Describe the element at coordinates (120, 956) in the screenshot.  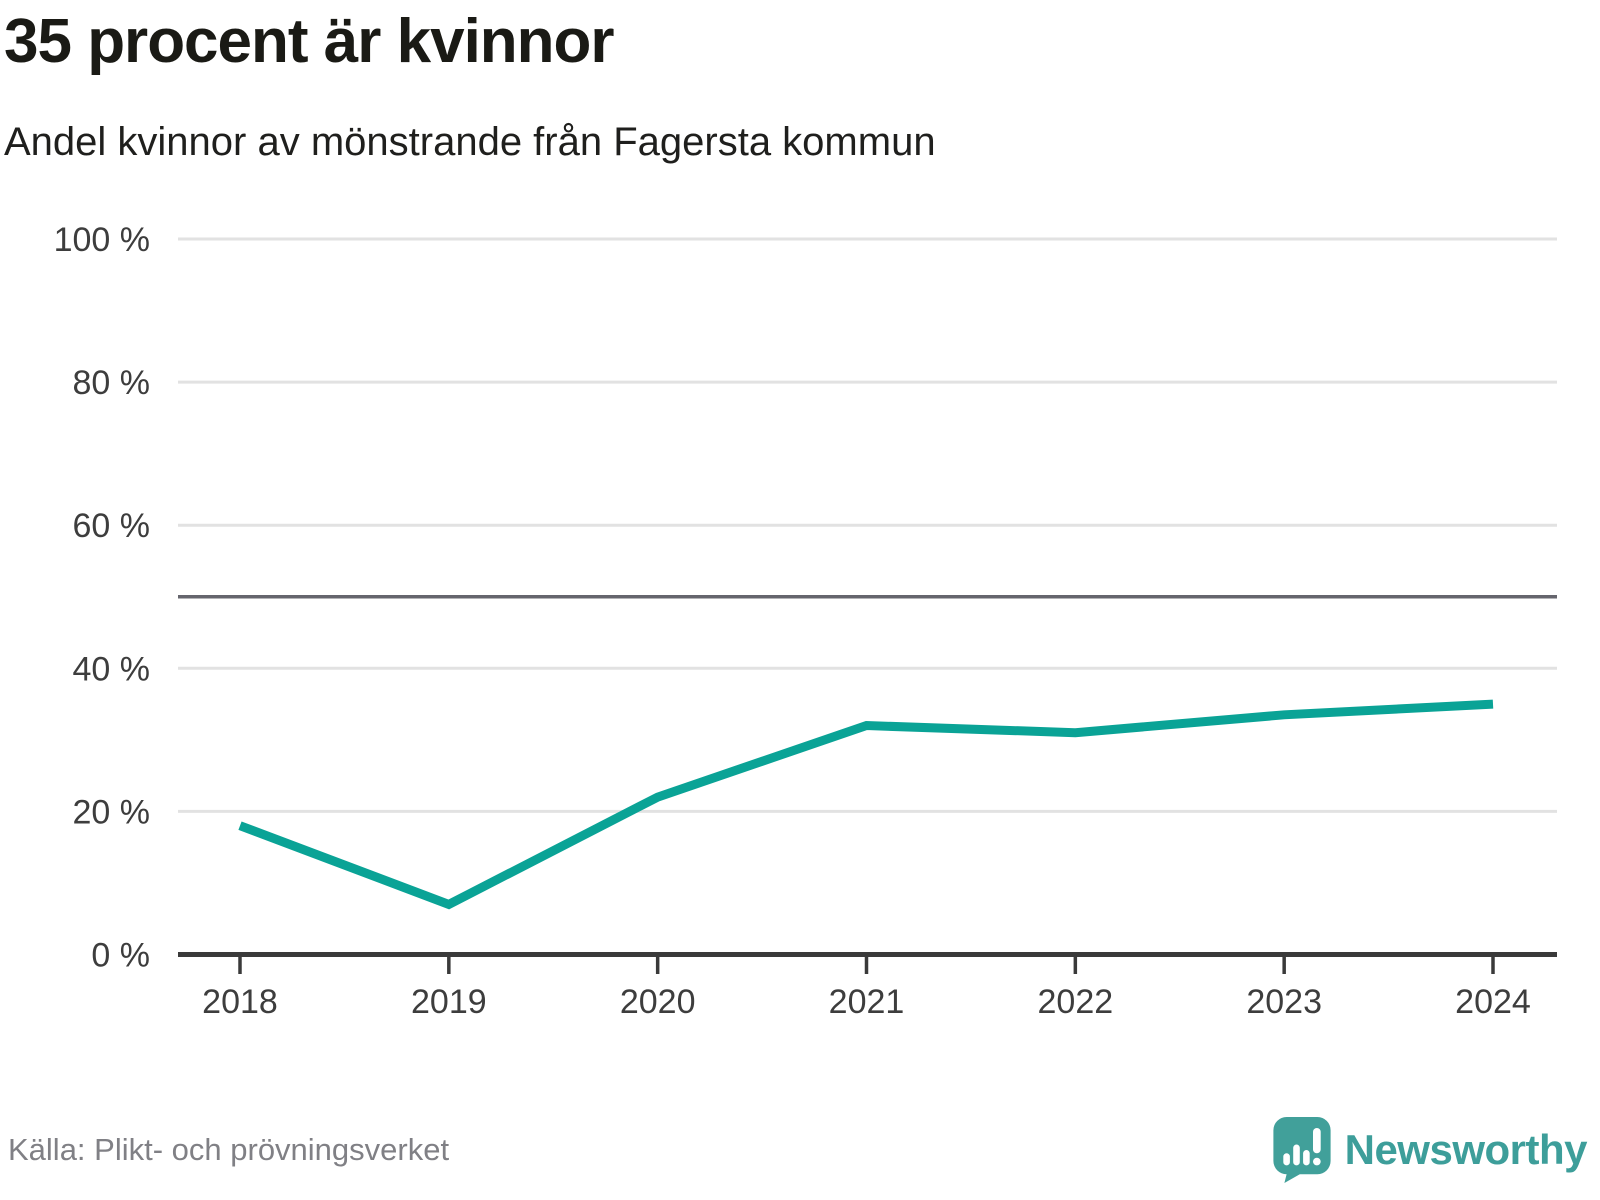
I see `y-tick-label: 0 %` at that location.